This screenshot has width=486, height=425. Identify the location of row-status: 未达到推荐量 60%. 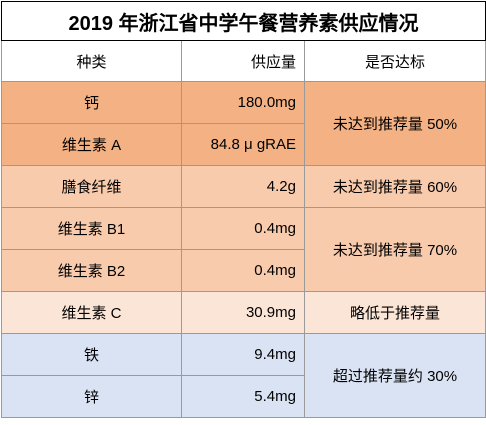
(394, 186).